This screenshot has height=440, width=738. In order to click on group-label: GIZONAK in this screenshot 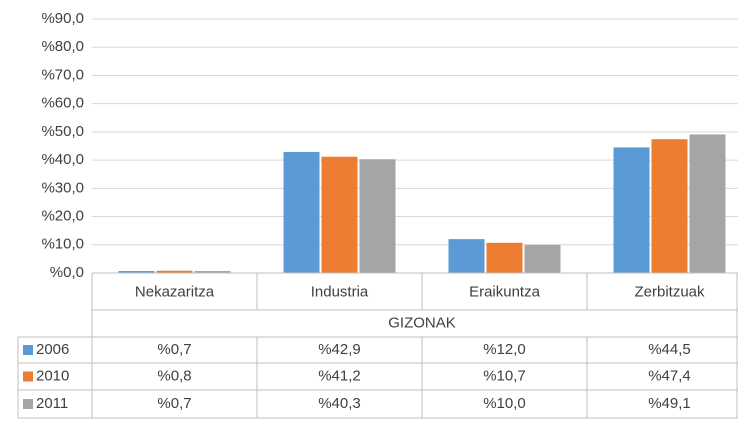, I will do `click(422, 322)`.